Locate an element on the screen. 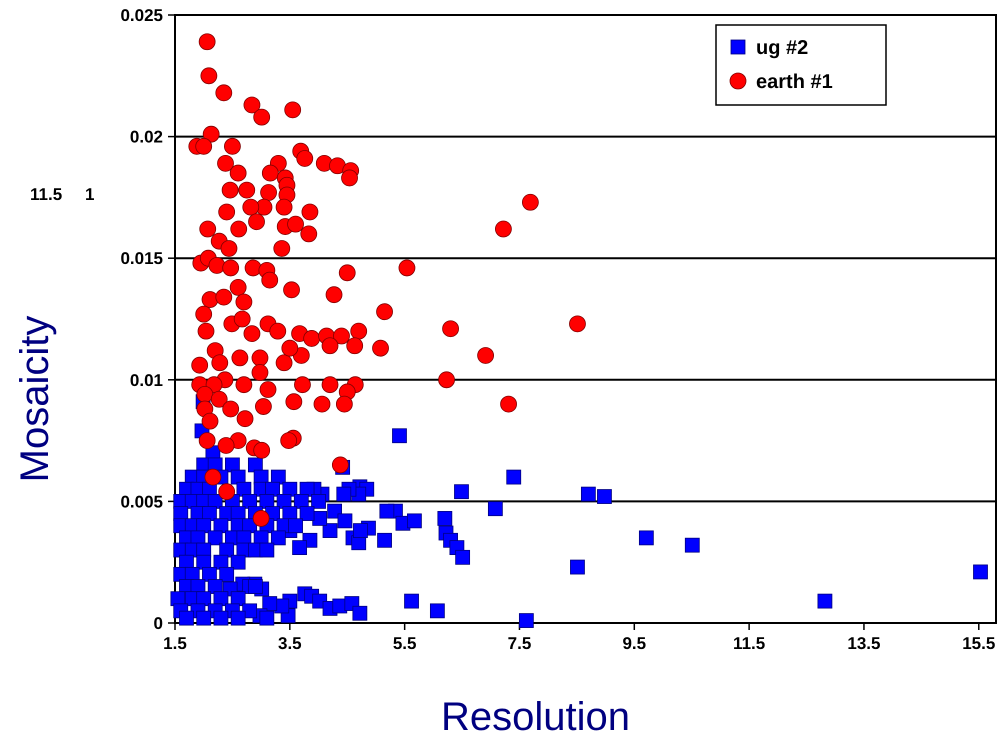 Image resolution: width=999 pixels, height=739 pixels. x-tick-label: 3.5 is located at coordinates (290, 643).